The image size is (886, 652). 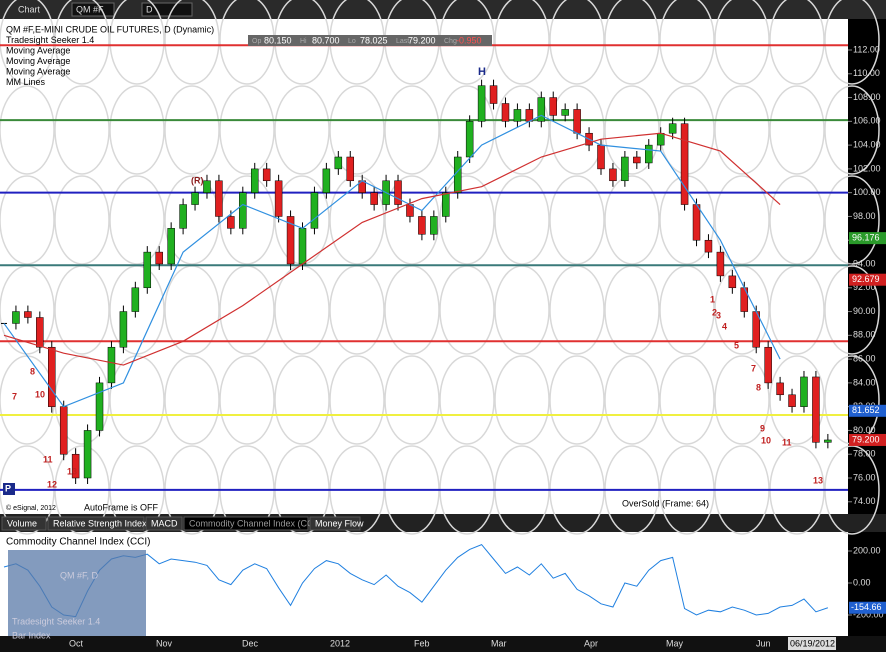 What do you see at coordinates (862, 582) in the screenshot?
I see `cci-tick-label: 0.00` at bounding box center [862, 582].